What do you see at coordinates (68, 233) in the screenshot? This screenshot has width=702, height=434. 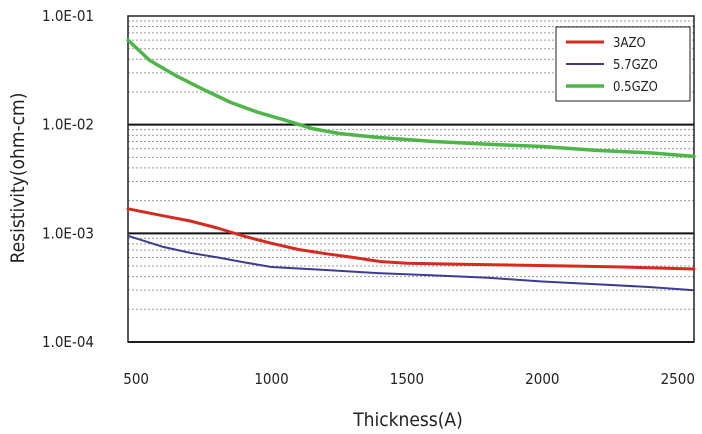 I see `y-tick-label: 1.0E-03` at bounding box center [68, 233].